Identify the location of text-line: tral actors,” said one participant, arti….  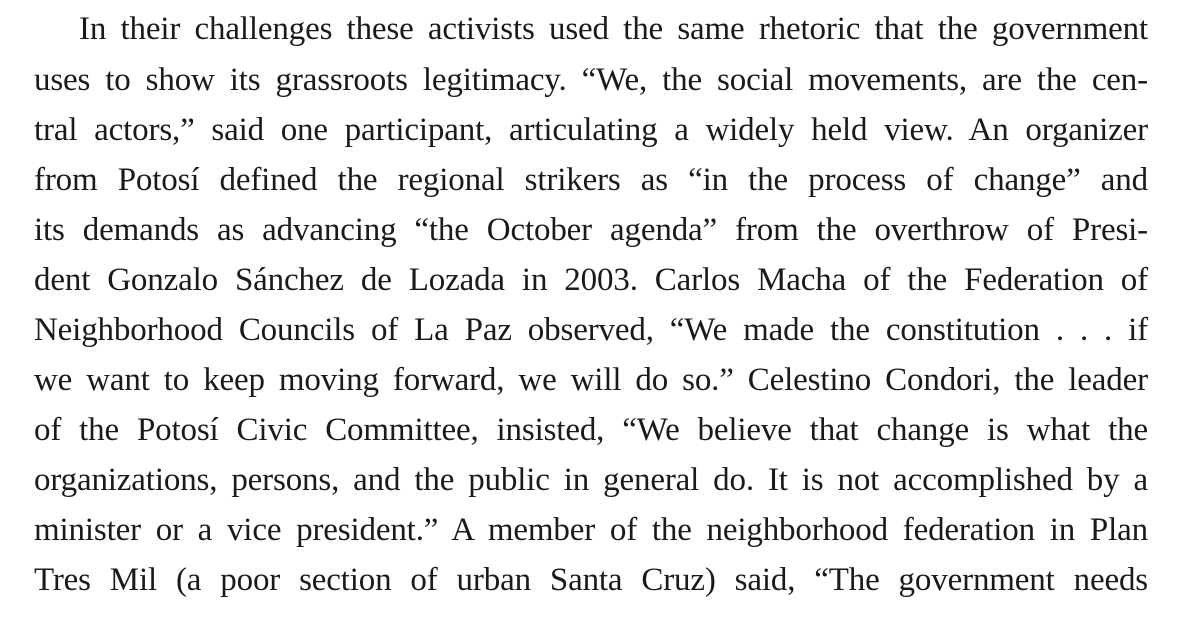
(591, 130).